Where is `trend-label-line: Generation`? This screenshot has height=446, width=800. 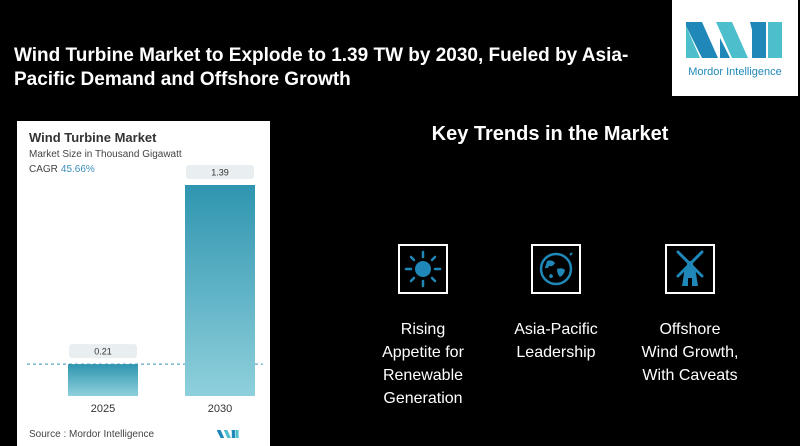 trend-label-line: Generation is located at coordinates (423, 398).